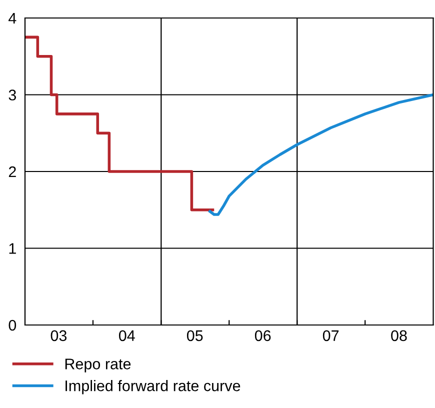 The height and width of the screenshot is (408, 435). I want to click on y-tick-label: 3, so click(12, 95).